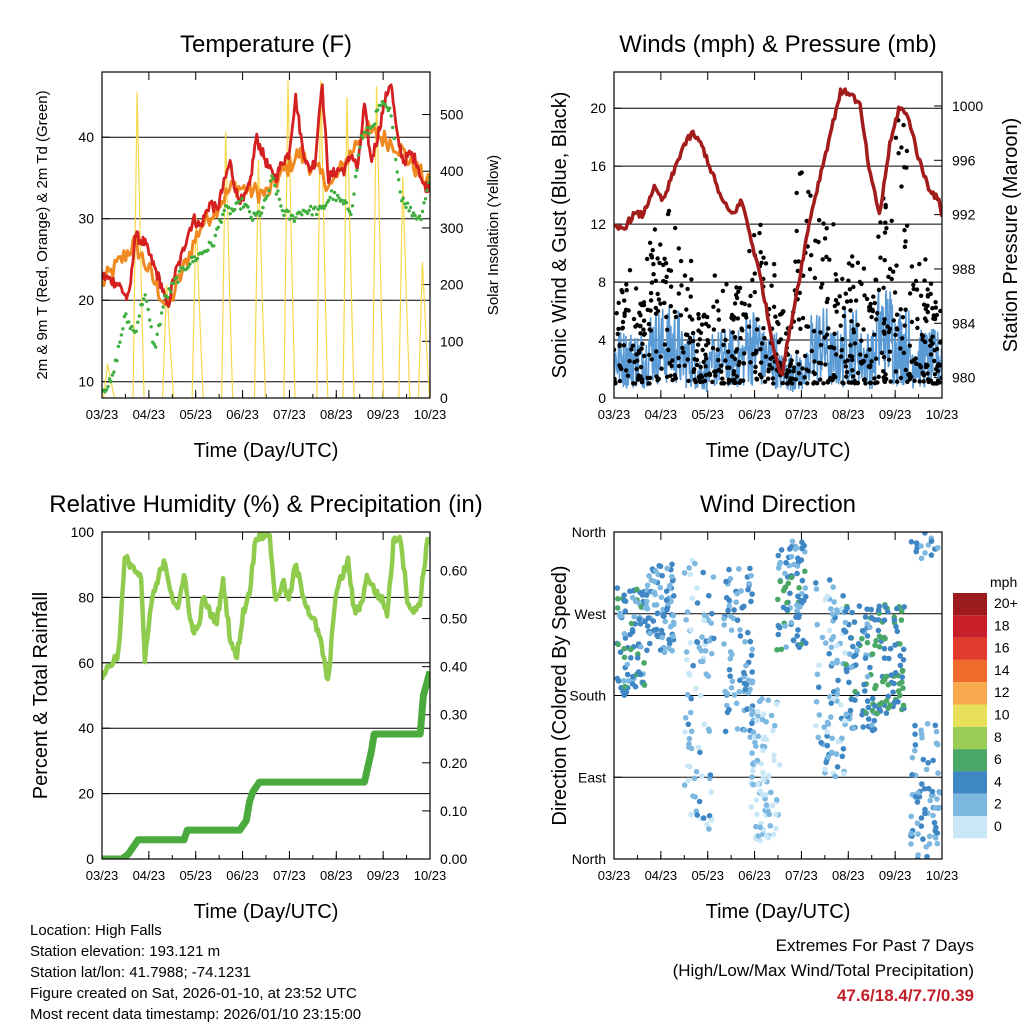 This screenshot has height=1025, width=1024. I want to click on wind-direction-points, so click(778, 695).